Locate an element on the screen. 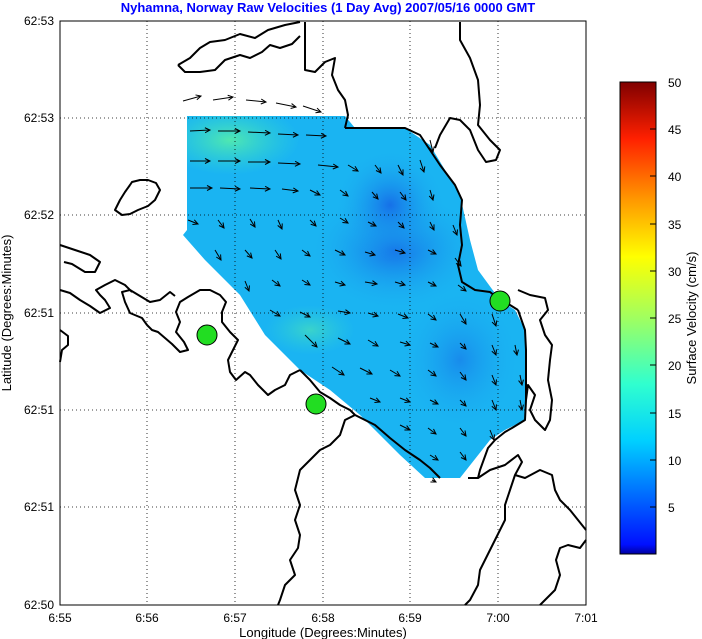  stations is located at coordinates (353, 352).